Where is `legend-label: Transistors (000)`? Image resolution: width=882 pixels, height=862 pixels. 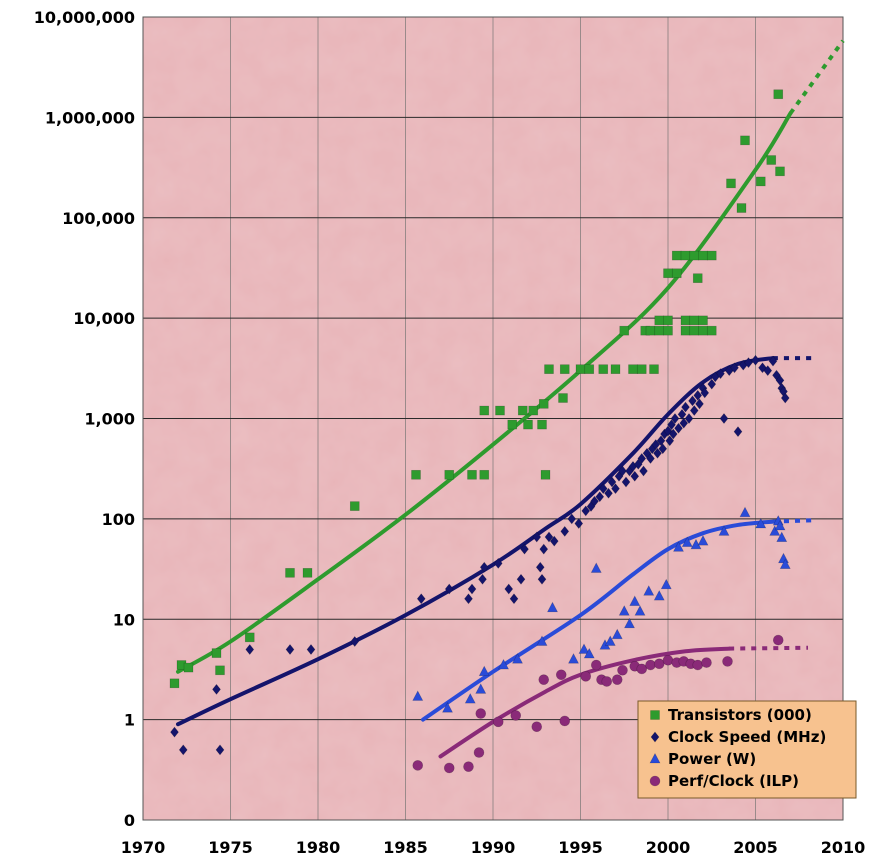 legend-label: Transistors (000) is located at coordinates (740, 715).